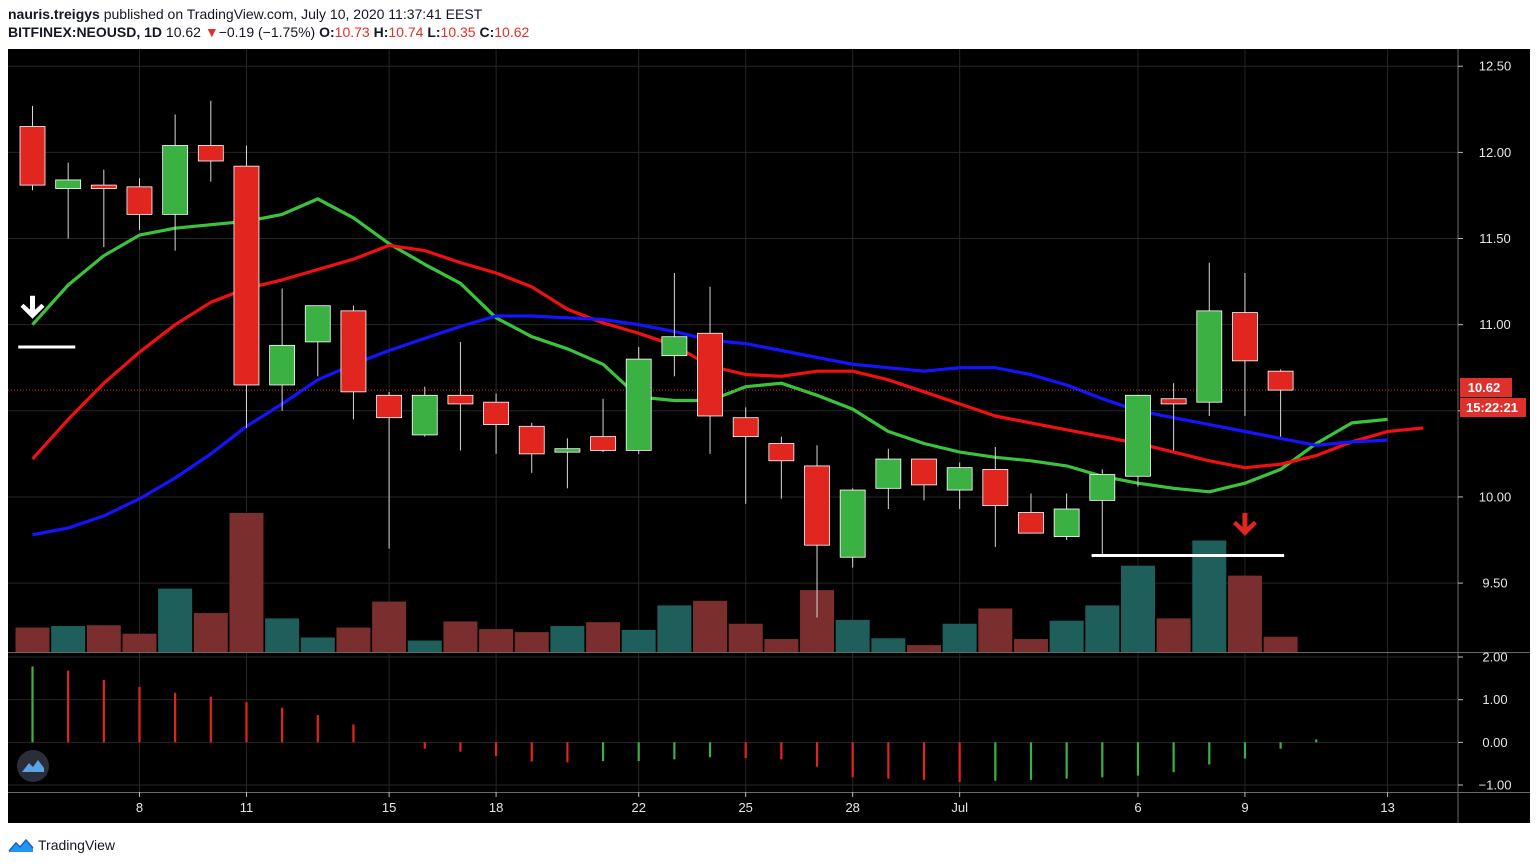  What do you see at coordinates (1494, 699) in the screenshot?
I see `oscillator-tick-label: 1.00` at bounding box center [1494, 699].